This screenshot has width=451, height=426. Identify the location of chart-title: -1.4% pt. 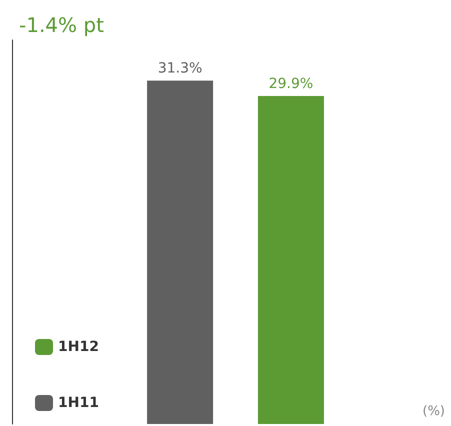
(61, 25).